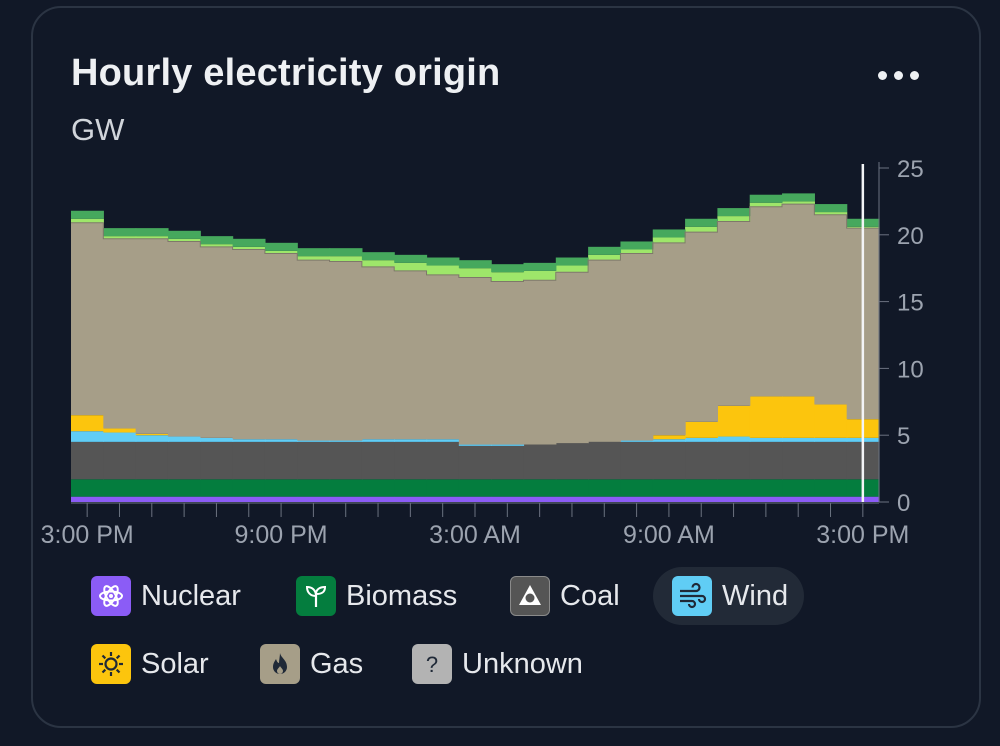 The height and width of the screenshot is (746, 1000). I want to click on legend-item-unknown: ? Unknown, so click(496, 664).